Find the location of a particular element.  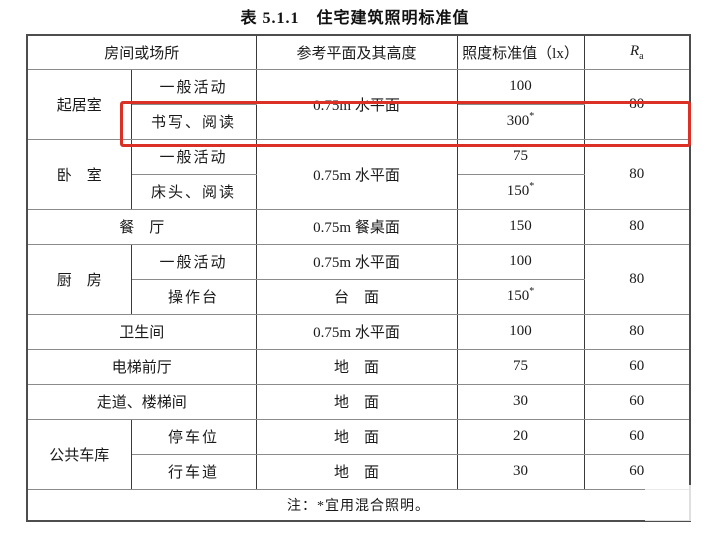

cell-lux: 150 is located at coordinates (520, 226).